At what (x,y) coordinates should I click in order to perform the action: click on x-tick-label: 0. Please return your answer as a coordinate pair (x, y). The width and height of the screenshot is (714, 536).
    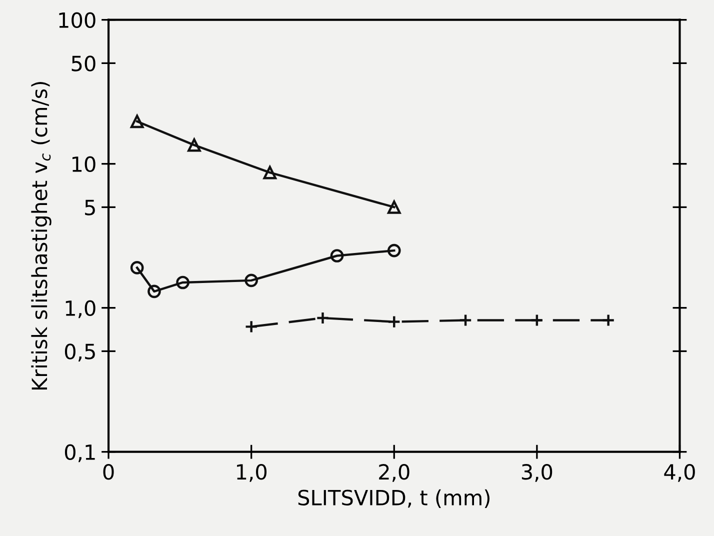
    Looking at the image, I should click on (108, 472).